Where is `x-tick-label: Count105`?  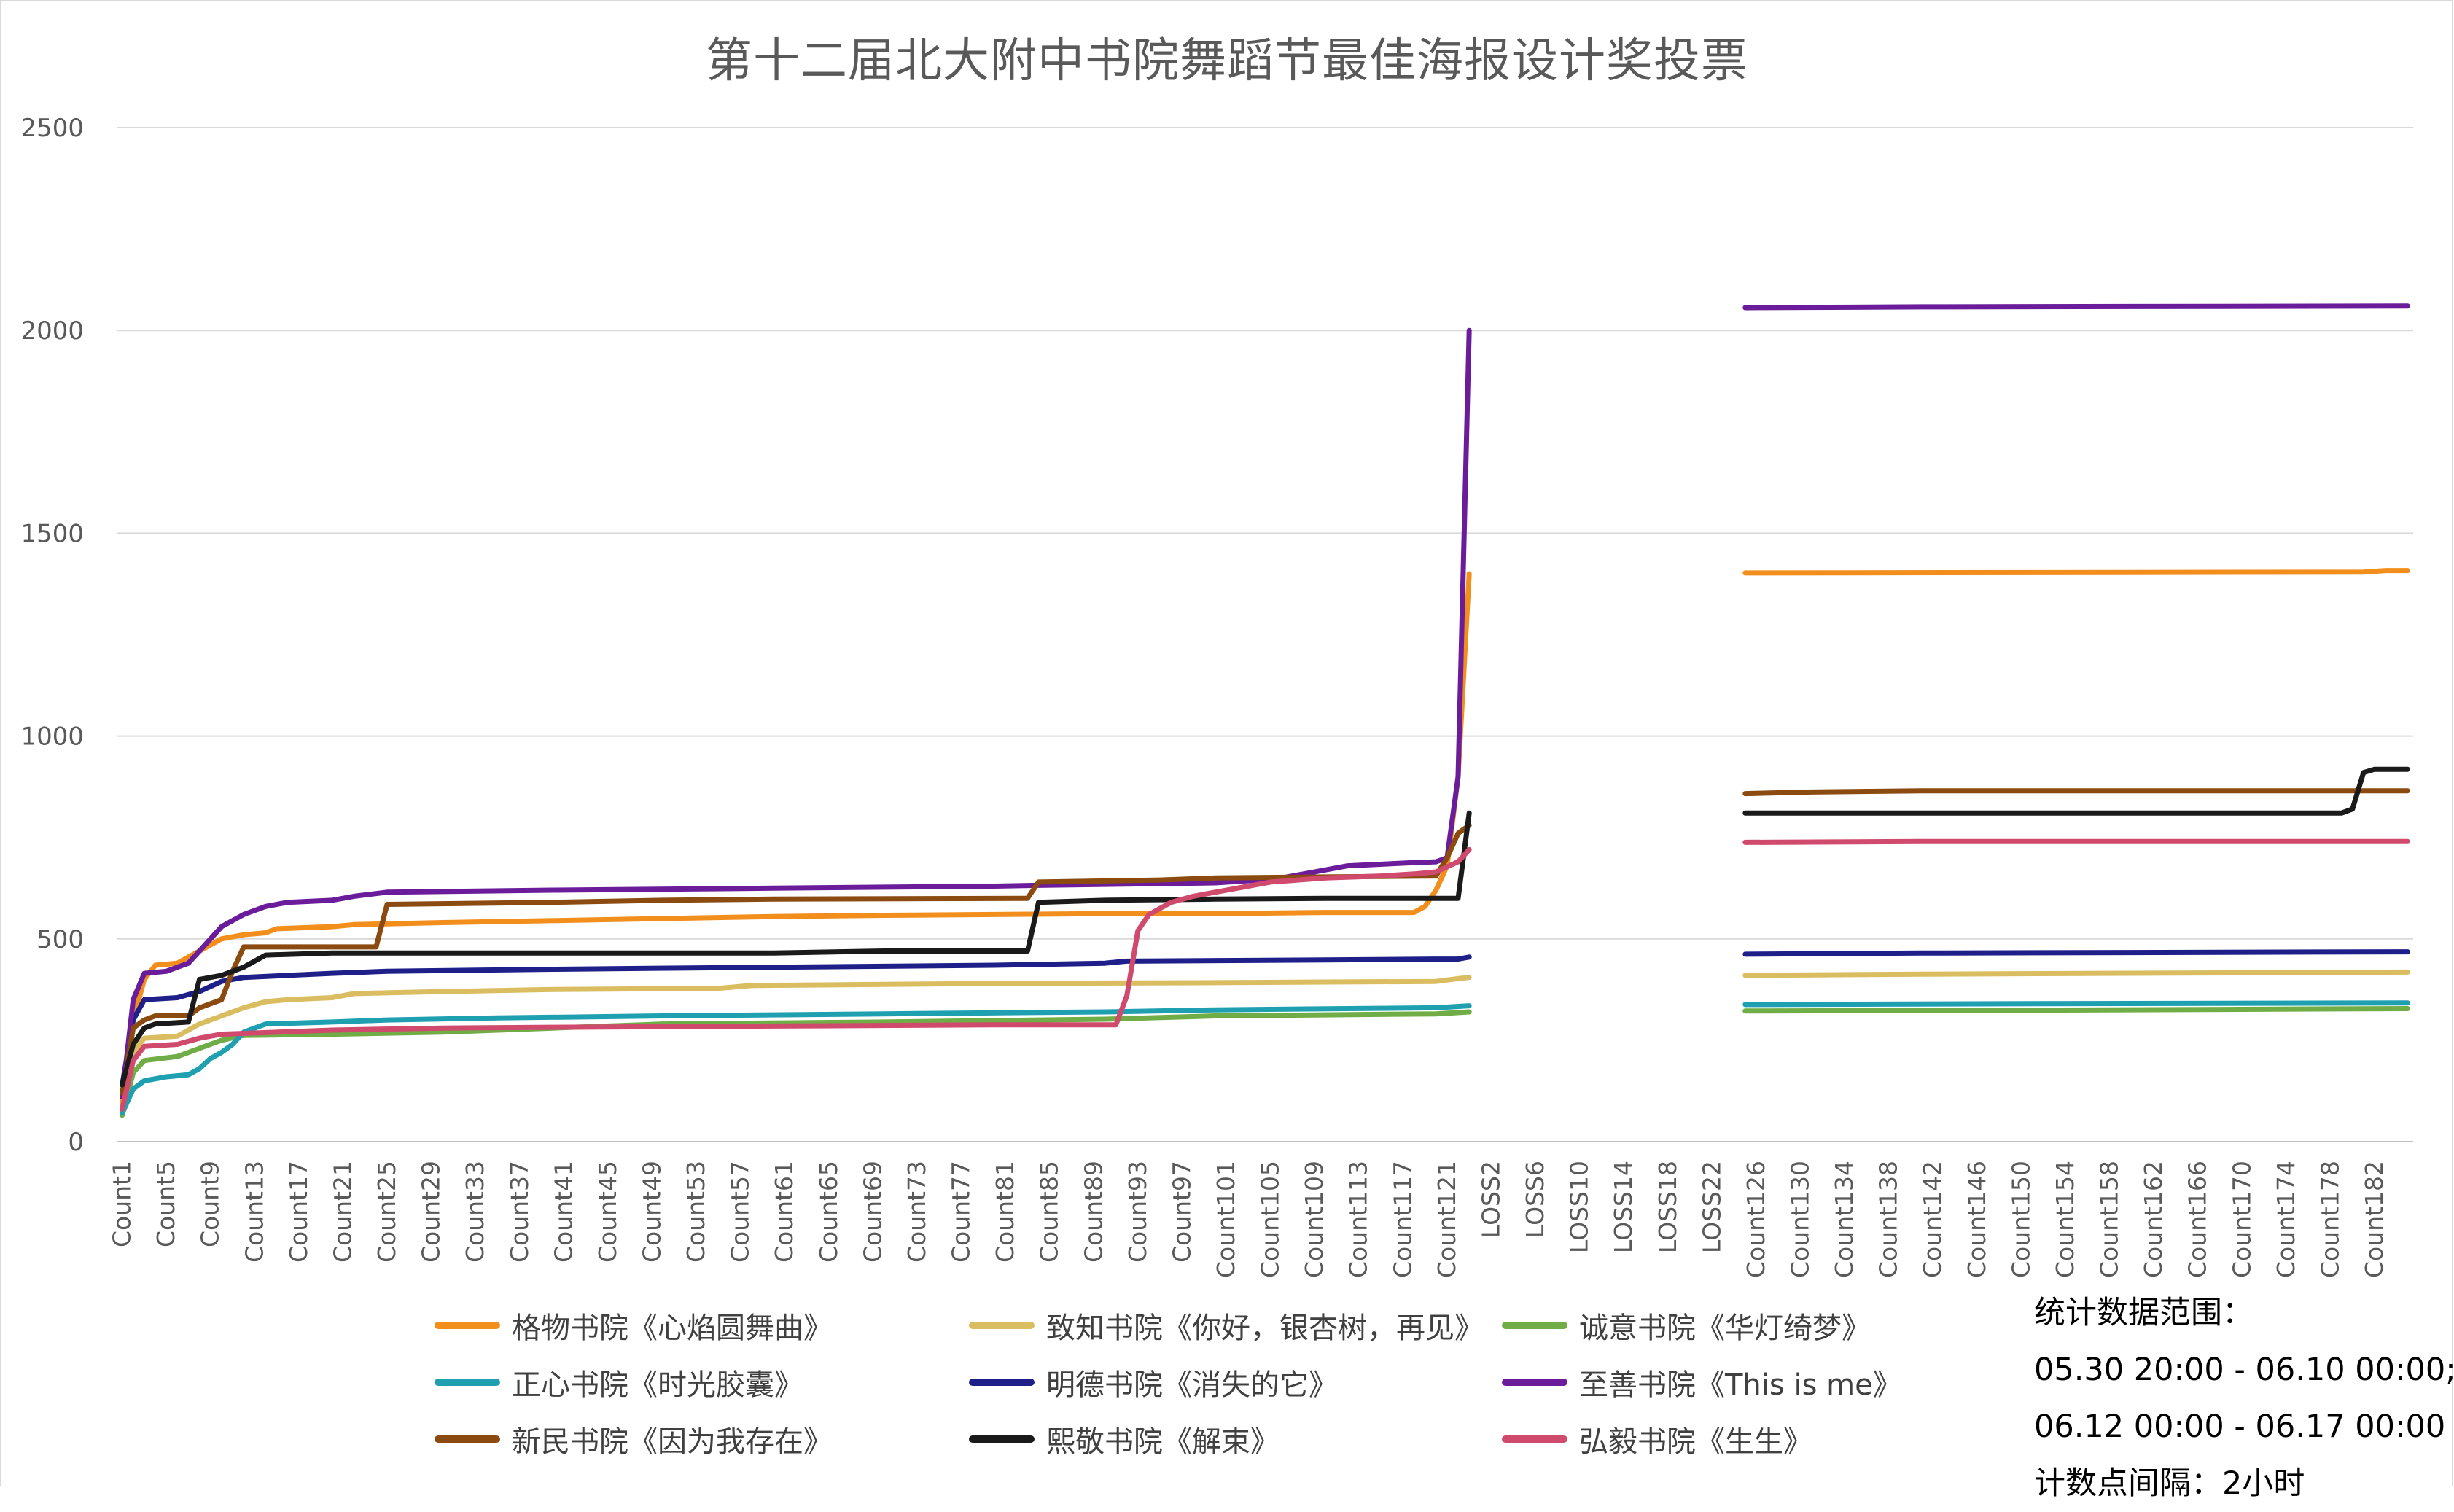
x-tick-label: Count105 is located at coordinates (1270, 1219).